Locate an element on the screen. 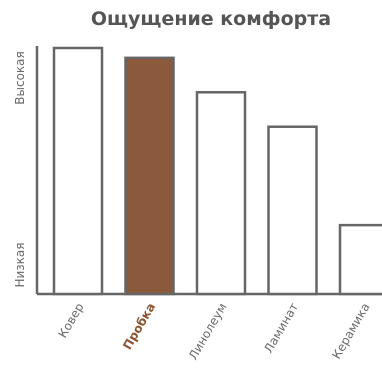 The height and width of the screenshot is (380, 382). x-tick-label-1: Ковер is located at coordinates (71, 321).